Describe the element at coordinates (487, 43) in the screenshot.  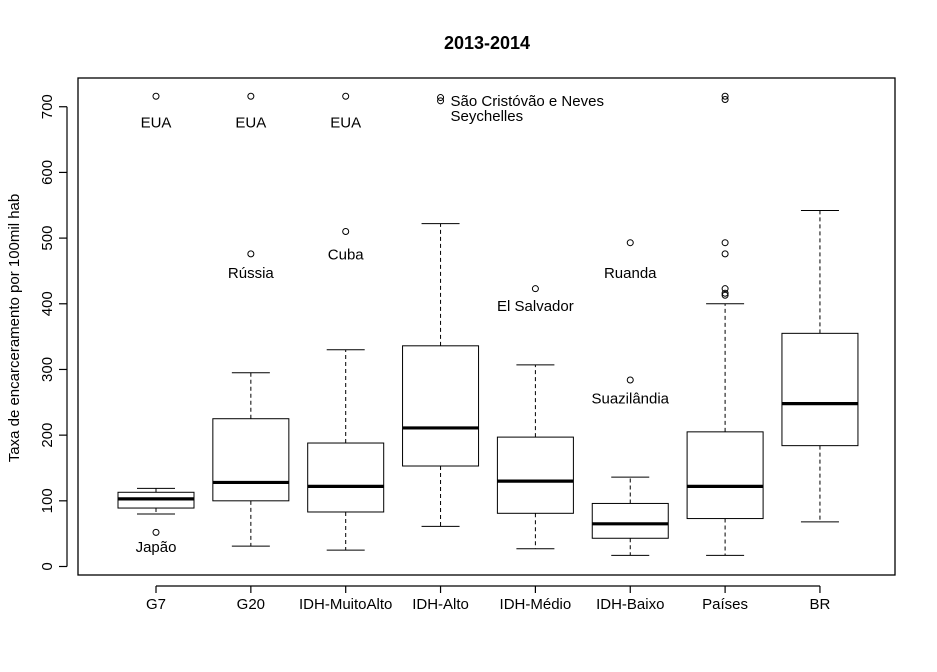
I see `chart-title: 2013-2014` at that location.